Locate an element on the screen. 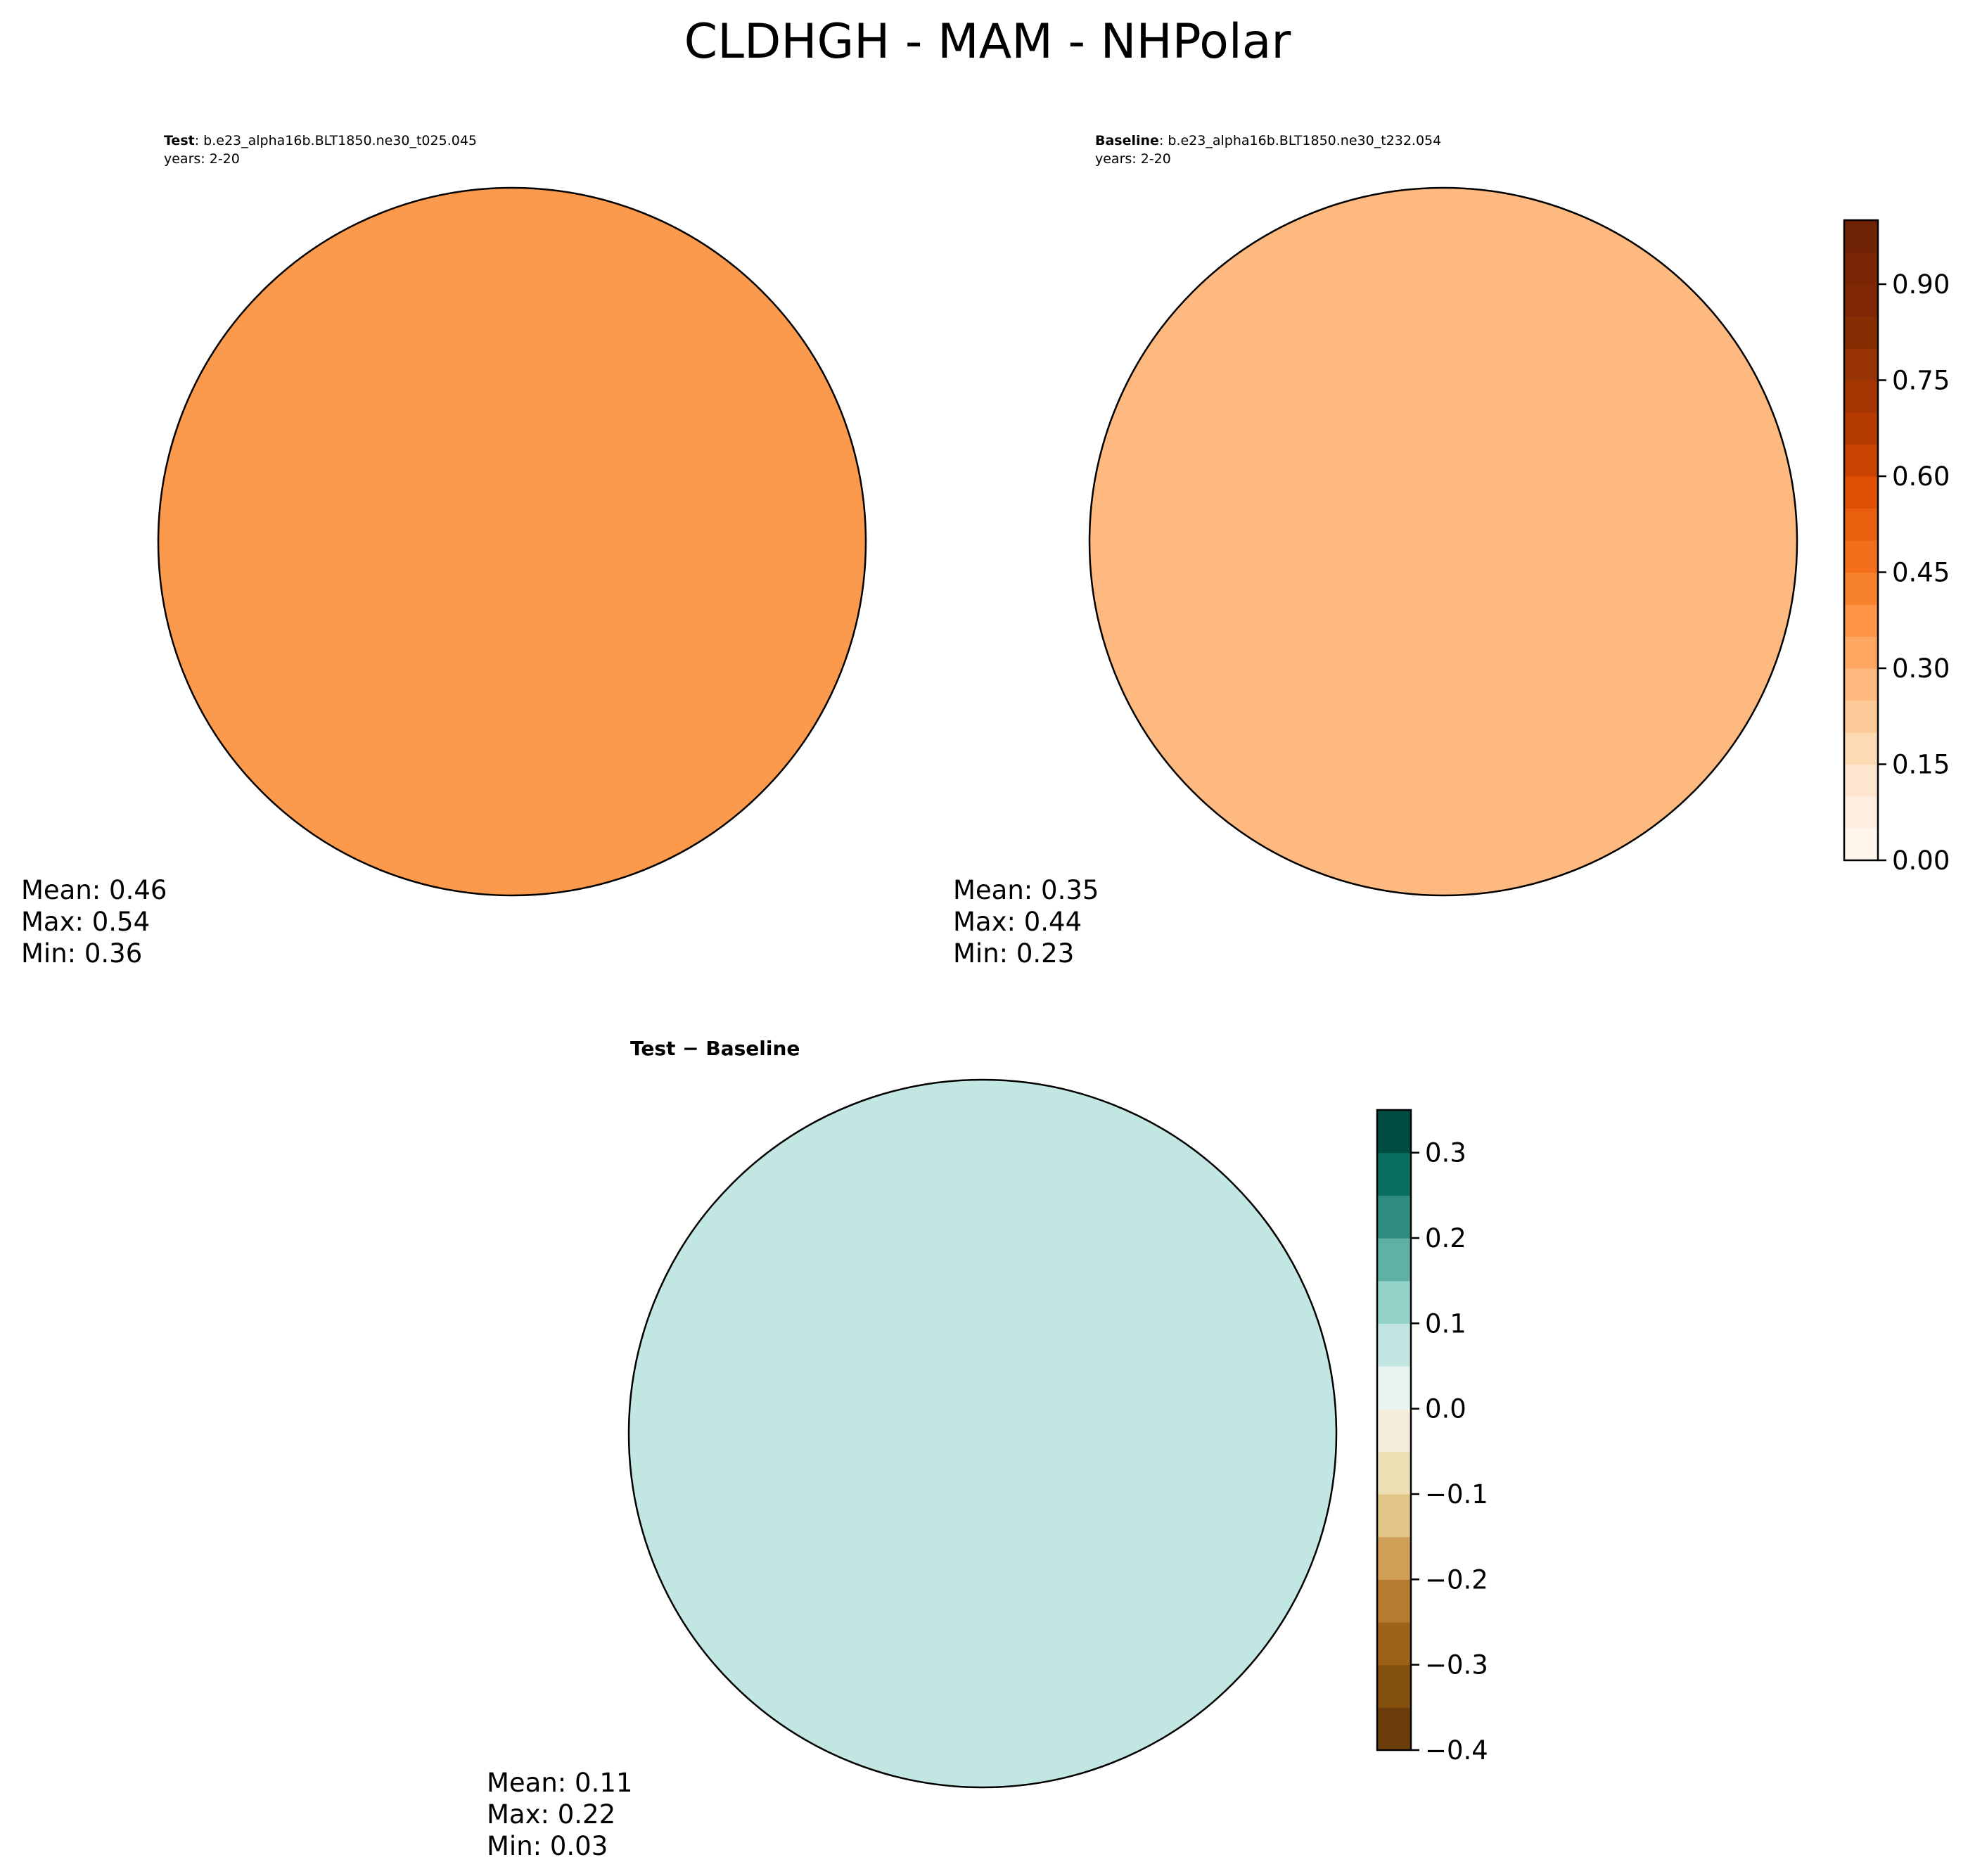 This screenshot has height=1876, width=1975. difference-stats: Mean: 0.11 Max: 0.22 Min: 0.03 is located at coordinates (559, 1814).